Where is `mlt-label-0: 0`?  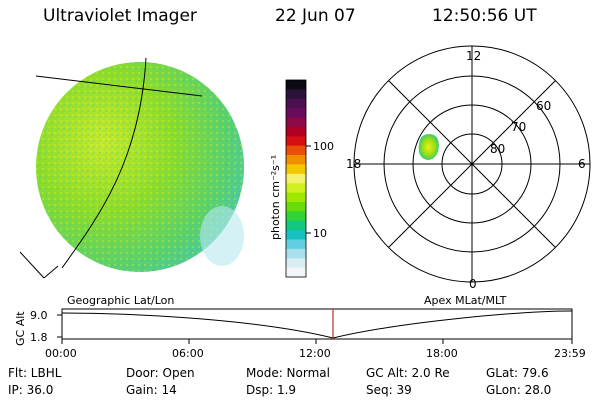 mlt-label-0: 0 is located at coordinates (473, 284).